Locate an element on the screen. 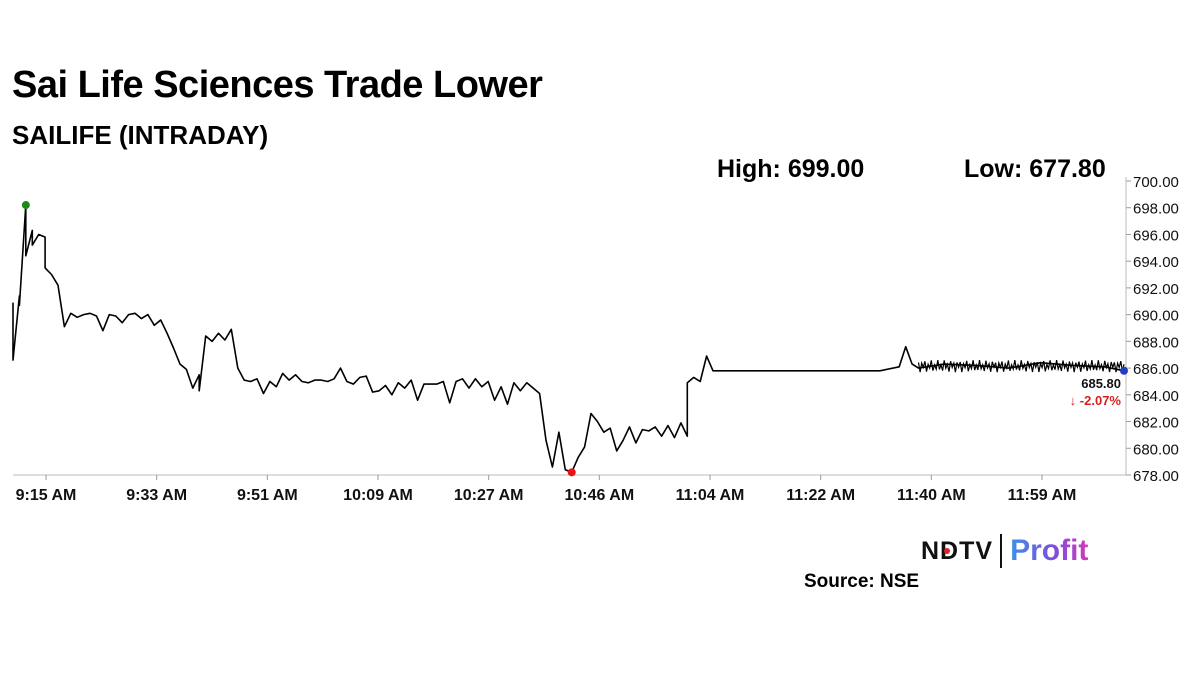 The image size is (1200, 675). logo-divider is located at coordinates (1001, 551).